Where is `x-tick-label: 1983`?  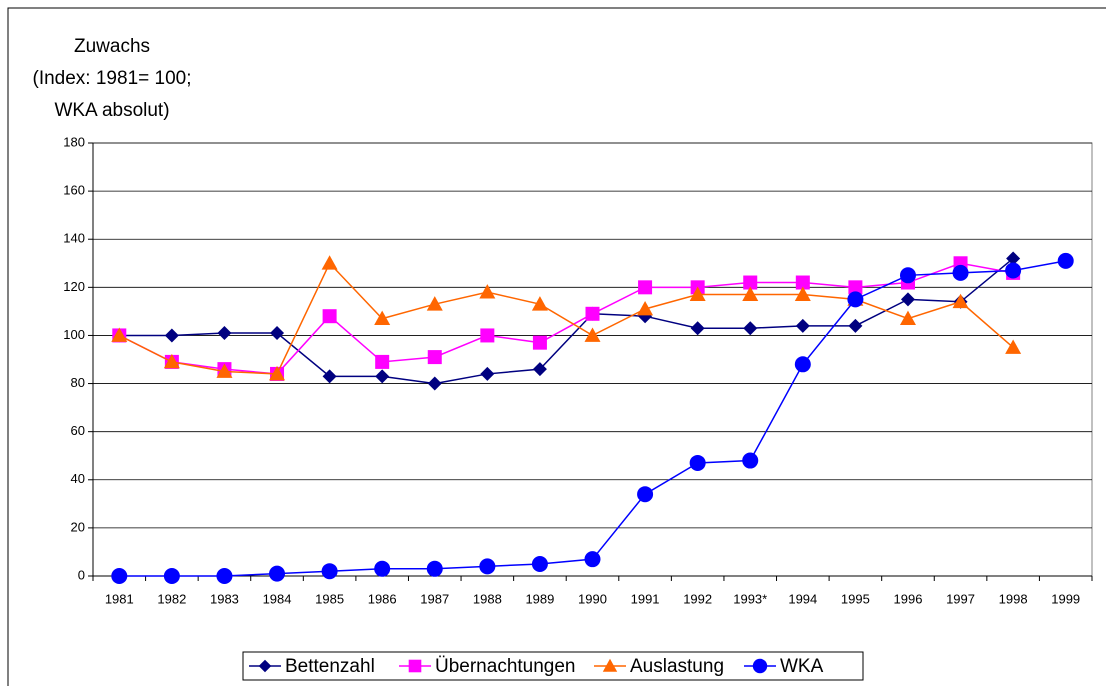 x-tick-label: 1983 is located at coordinates (224, 598).